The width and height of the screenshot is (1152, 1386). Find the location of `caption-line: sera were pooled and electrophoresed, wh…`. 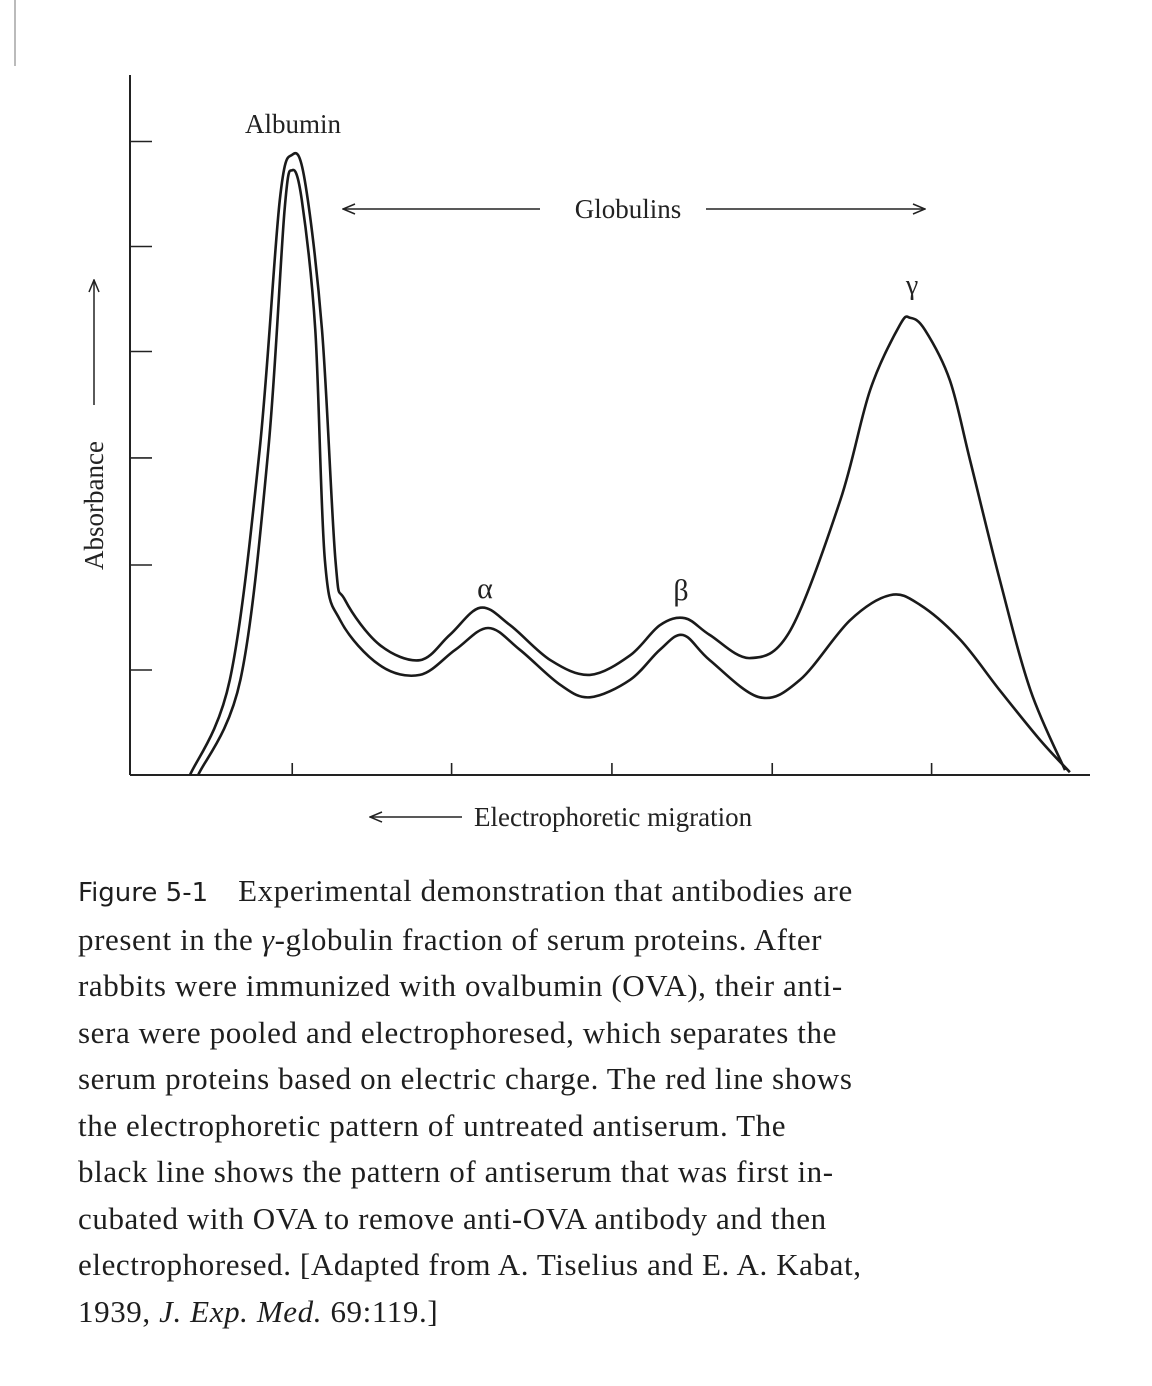

caption-line: sera were pooled and electrophoresed, wh… is located at coordinates (608, 1033).